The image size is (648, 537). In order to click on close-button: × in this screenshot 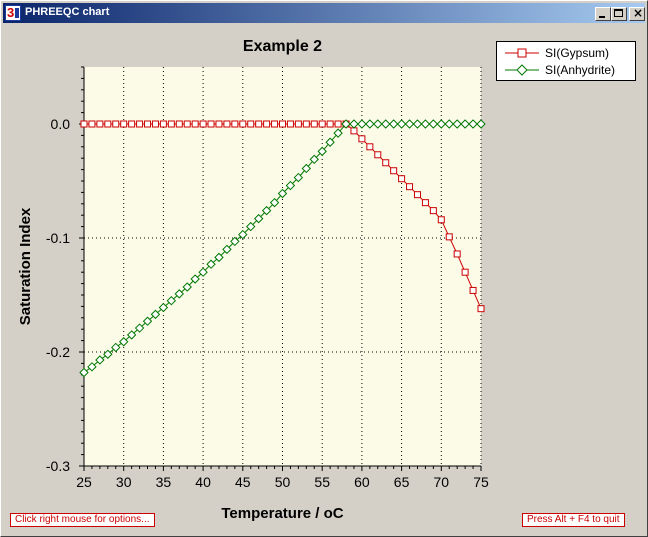, I will do `click(637, 13)`.